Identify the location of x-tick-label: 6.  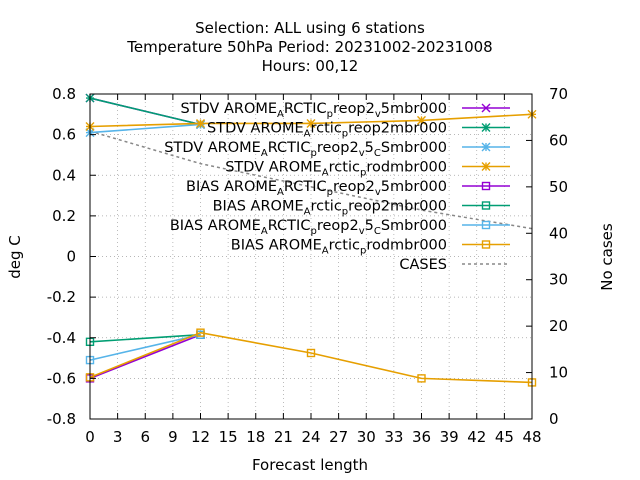
(145, 437).